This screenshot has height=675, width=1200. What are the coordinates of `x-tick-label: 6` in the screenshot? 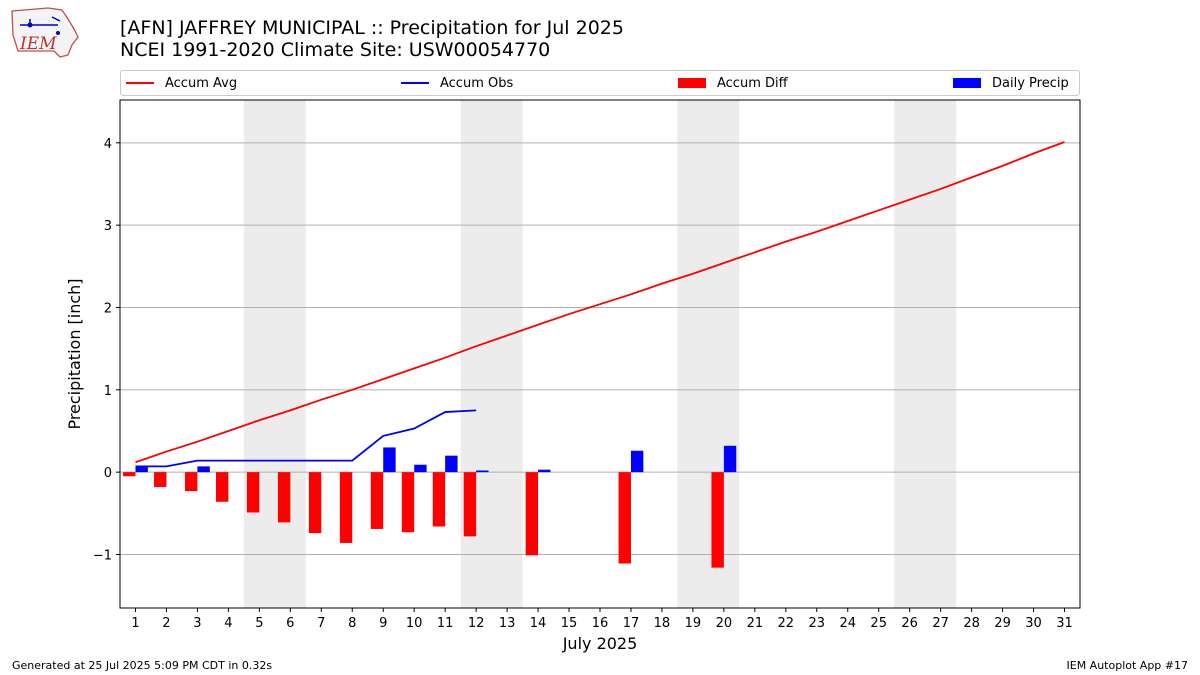 It's located at (290, 623).